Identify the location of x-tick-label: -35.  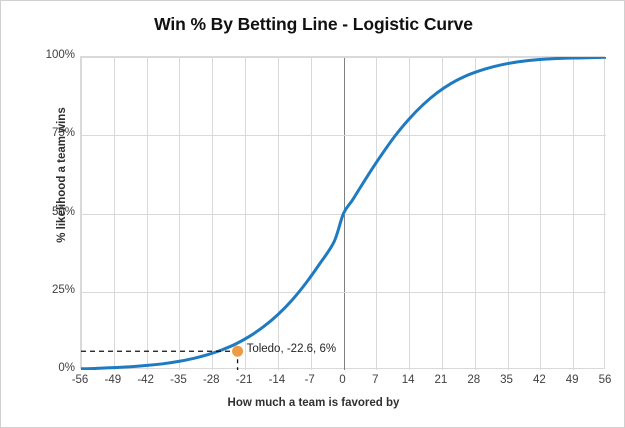
(178, 380).